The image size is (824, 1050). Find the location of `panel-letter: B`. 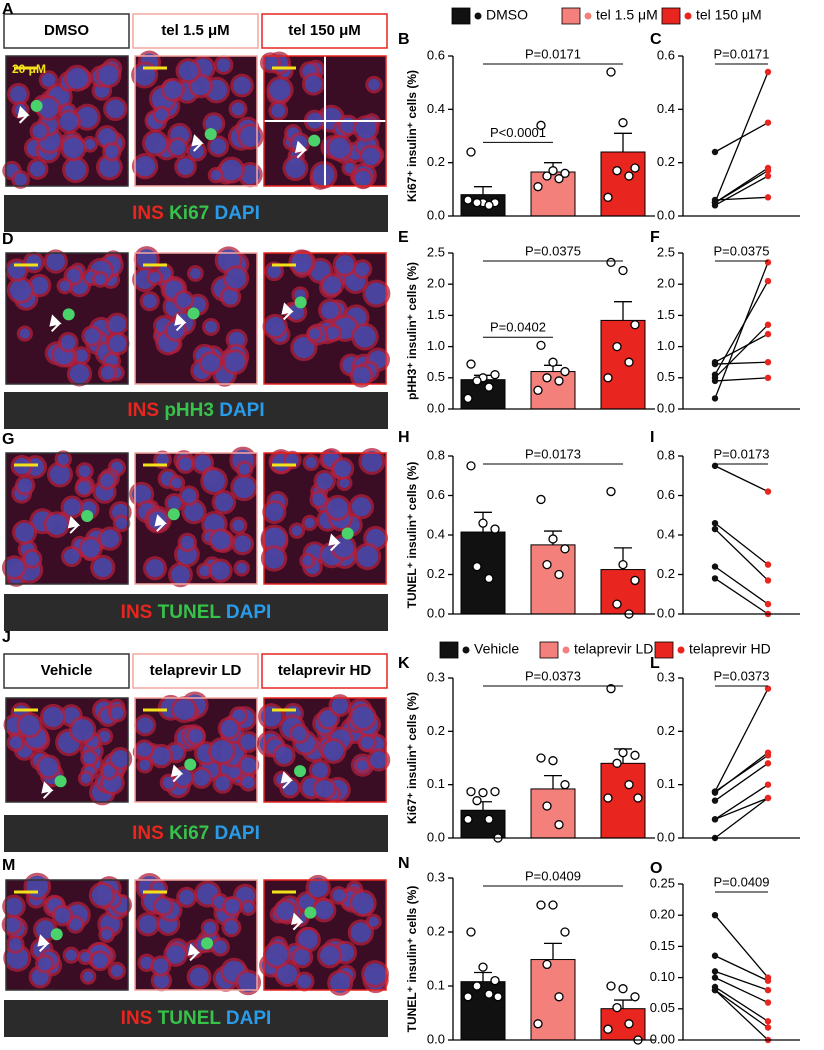

panel-letter: B is located at coordinates (404, 39).